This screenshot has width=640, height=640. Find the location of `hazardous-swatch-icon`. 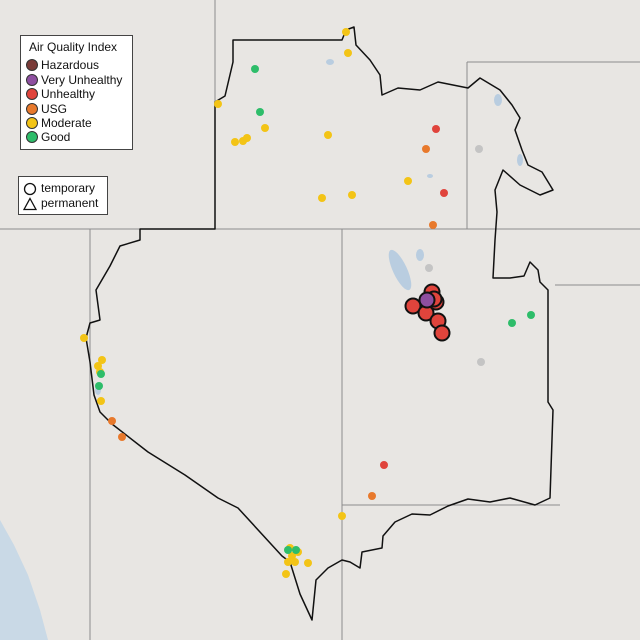

hazardous-swatch-icon is located at coordinates (32, 65).